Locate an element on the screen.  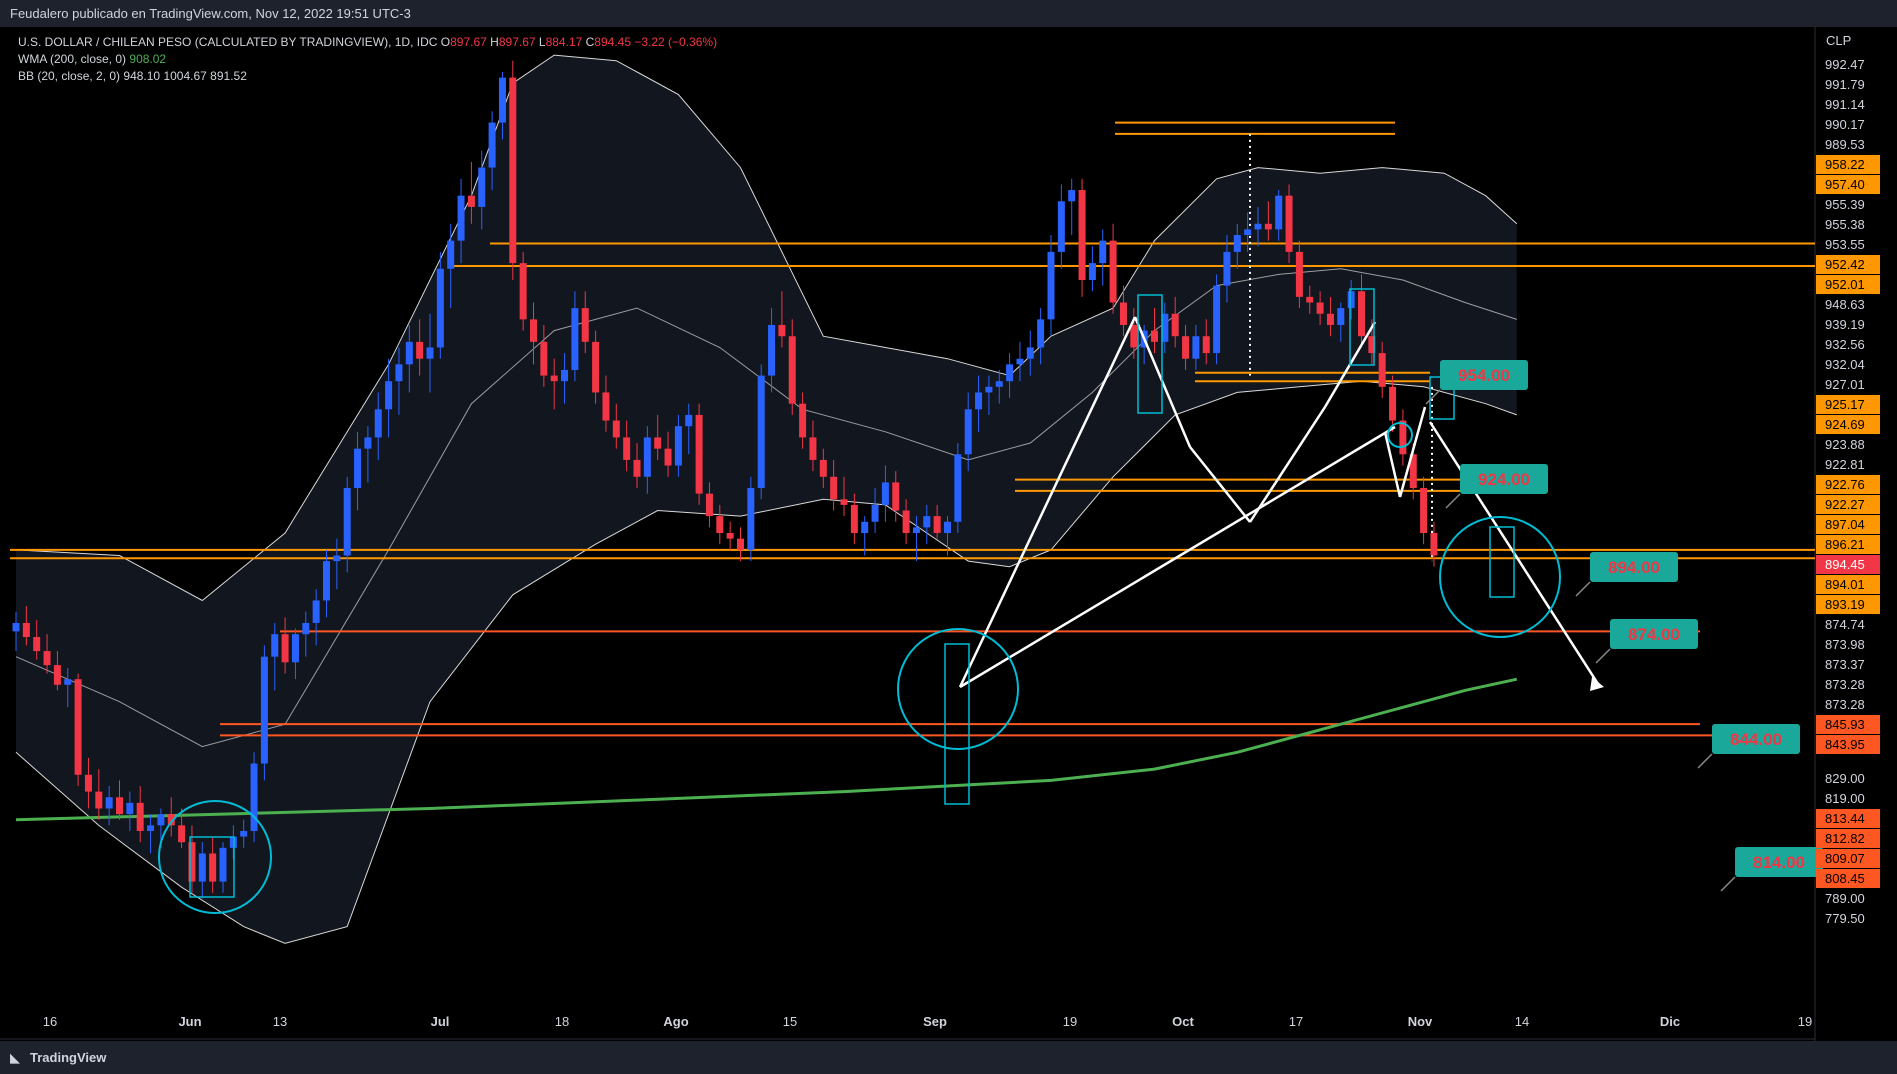
legend-high-label: H is located at coordinates (494, 42).